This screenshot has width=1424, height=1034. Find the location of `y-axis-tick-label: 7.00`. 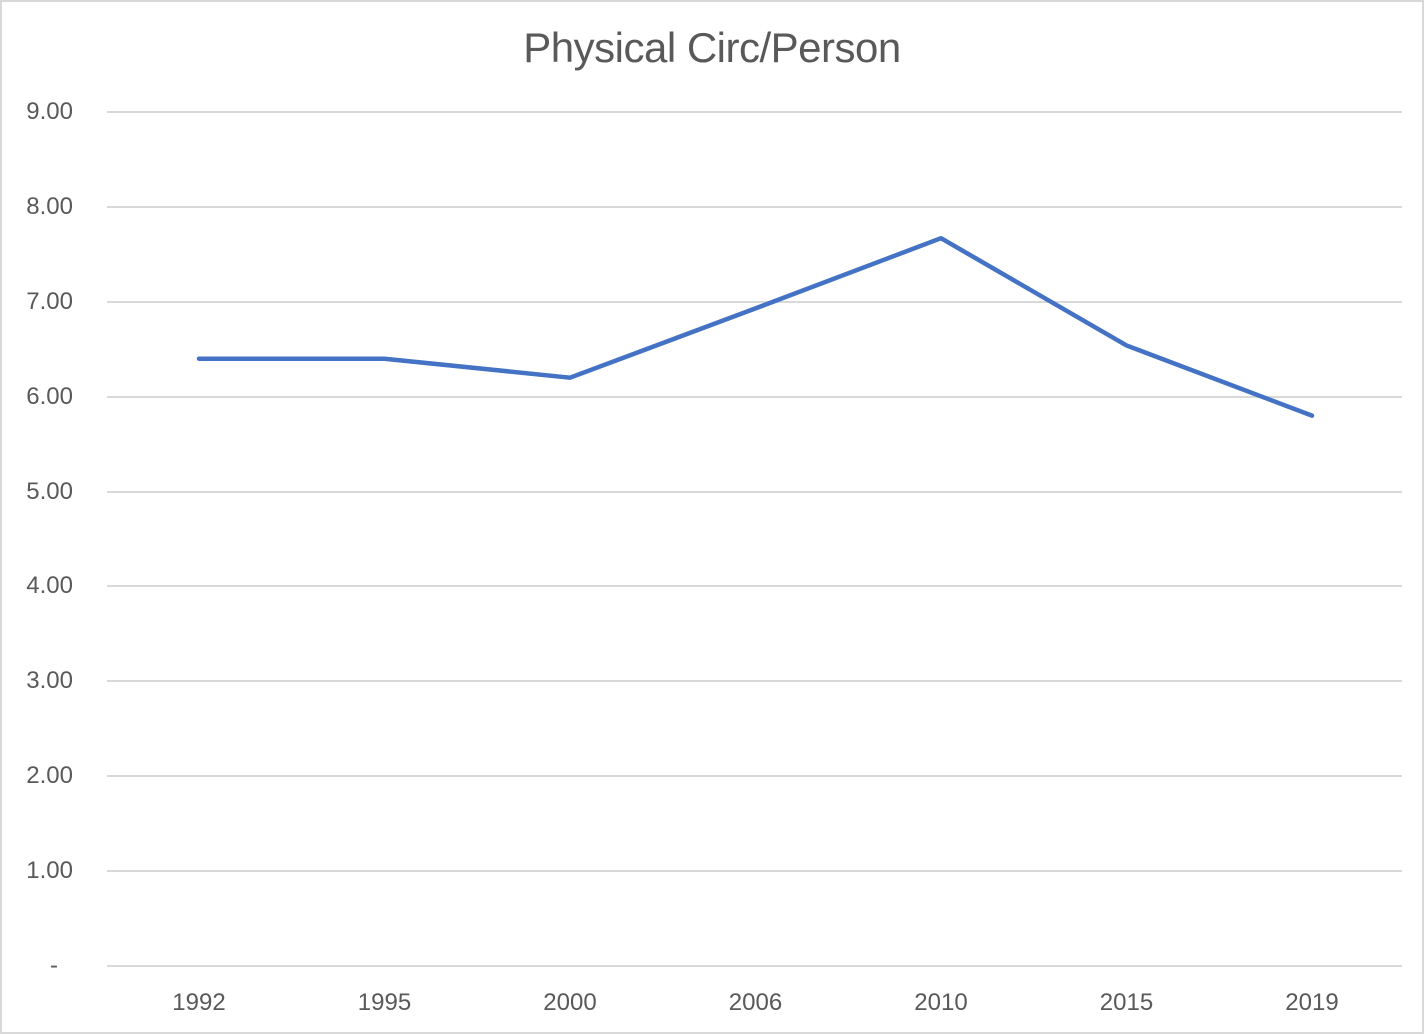

y-axis-tick-label: 7.00 is located at coordinates (49, 301).